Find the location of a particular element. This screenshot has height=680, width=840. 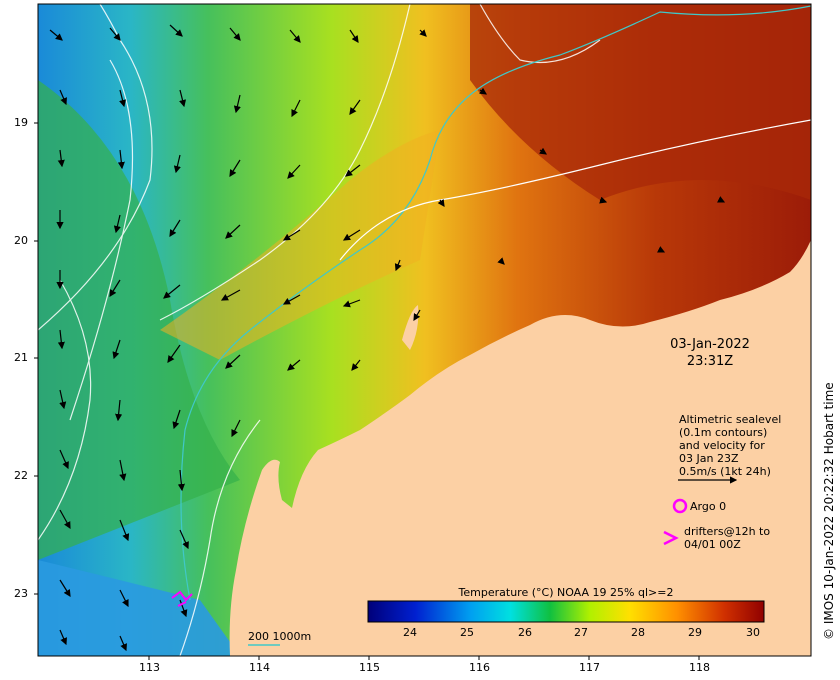

argo-marker-icon is located at coordinates (680, 506).